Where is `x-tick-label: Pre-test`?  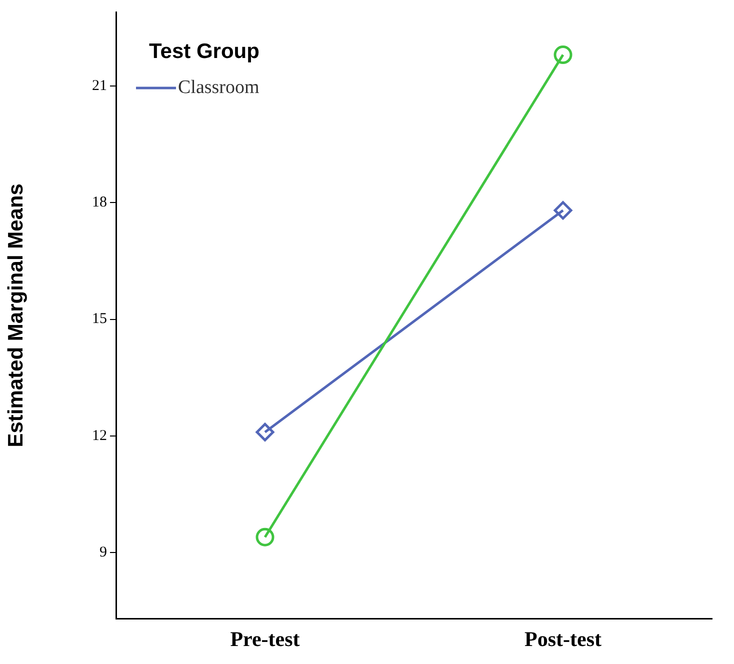 x-tick-label: Pre-test is located at coordinates (265, 638).